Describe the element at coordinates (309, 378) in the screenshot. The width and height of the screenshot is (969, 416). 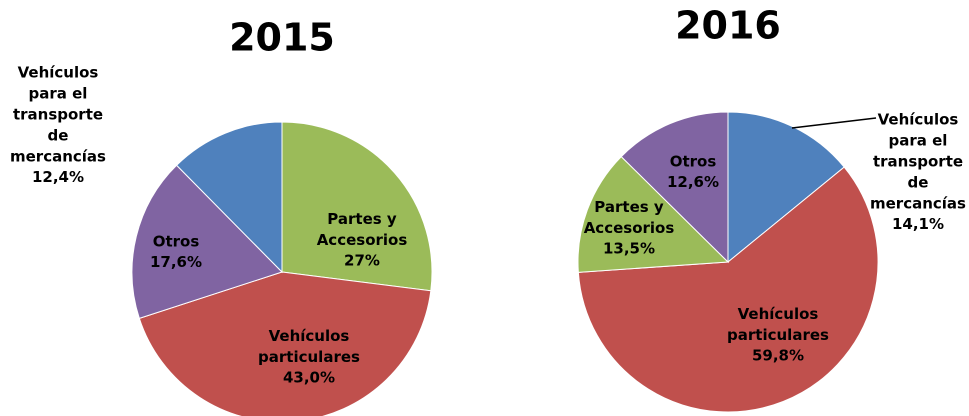
I see `data-label: 43,0%` at that location.